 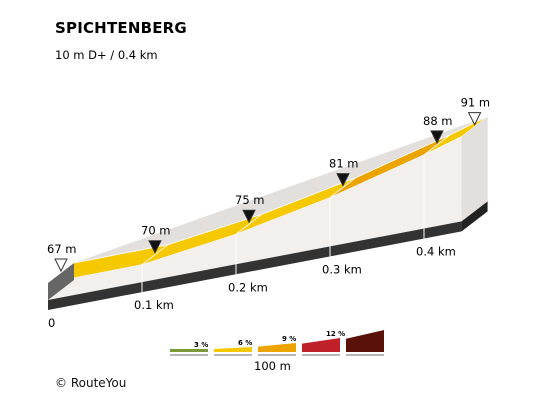 I want to click on elevation-label: 91 m, so click(x=476, y=103).